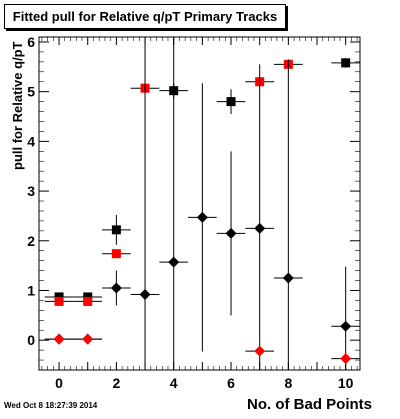 Image resolution: width=400 pixels, height=419 pixels. Describe the element at coordinates (346, 383) in the screenshot. I see `x-tick-label: 10` at that location.